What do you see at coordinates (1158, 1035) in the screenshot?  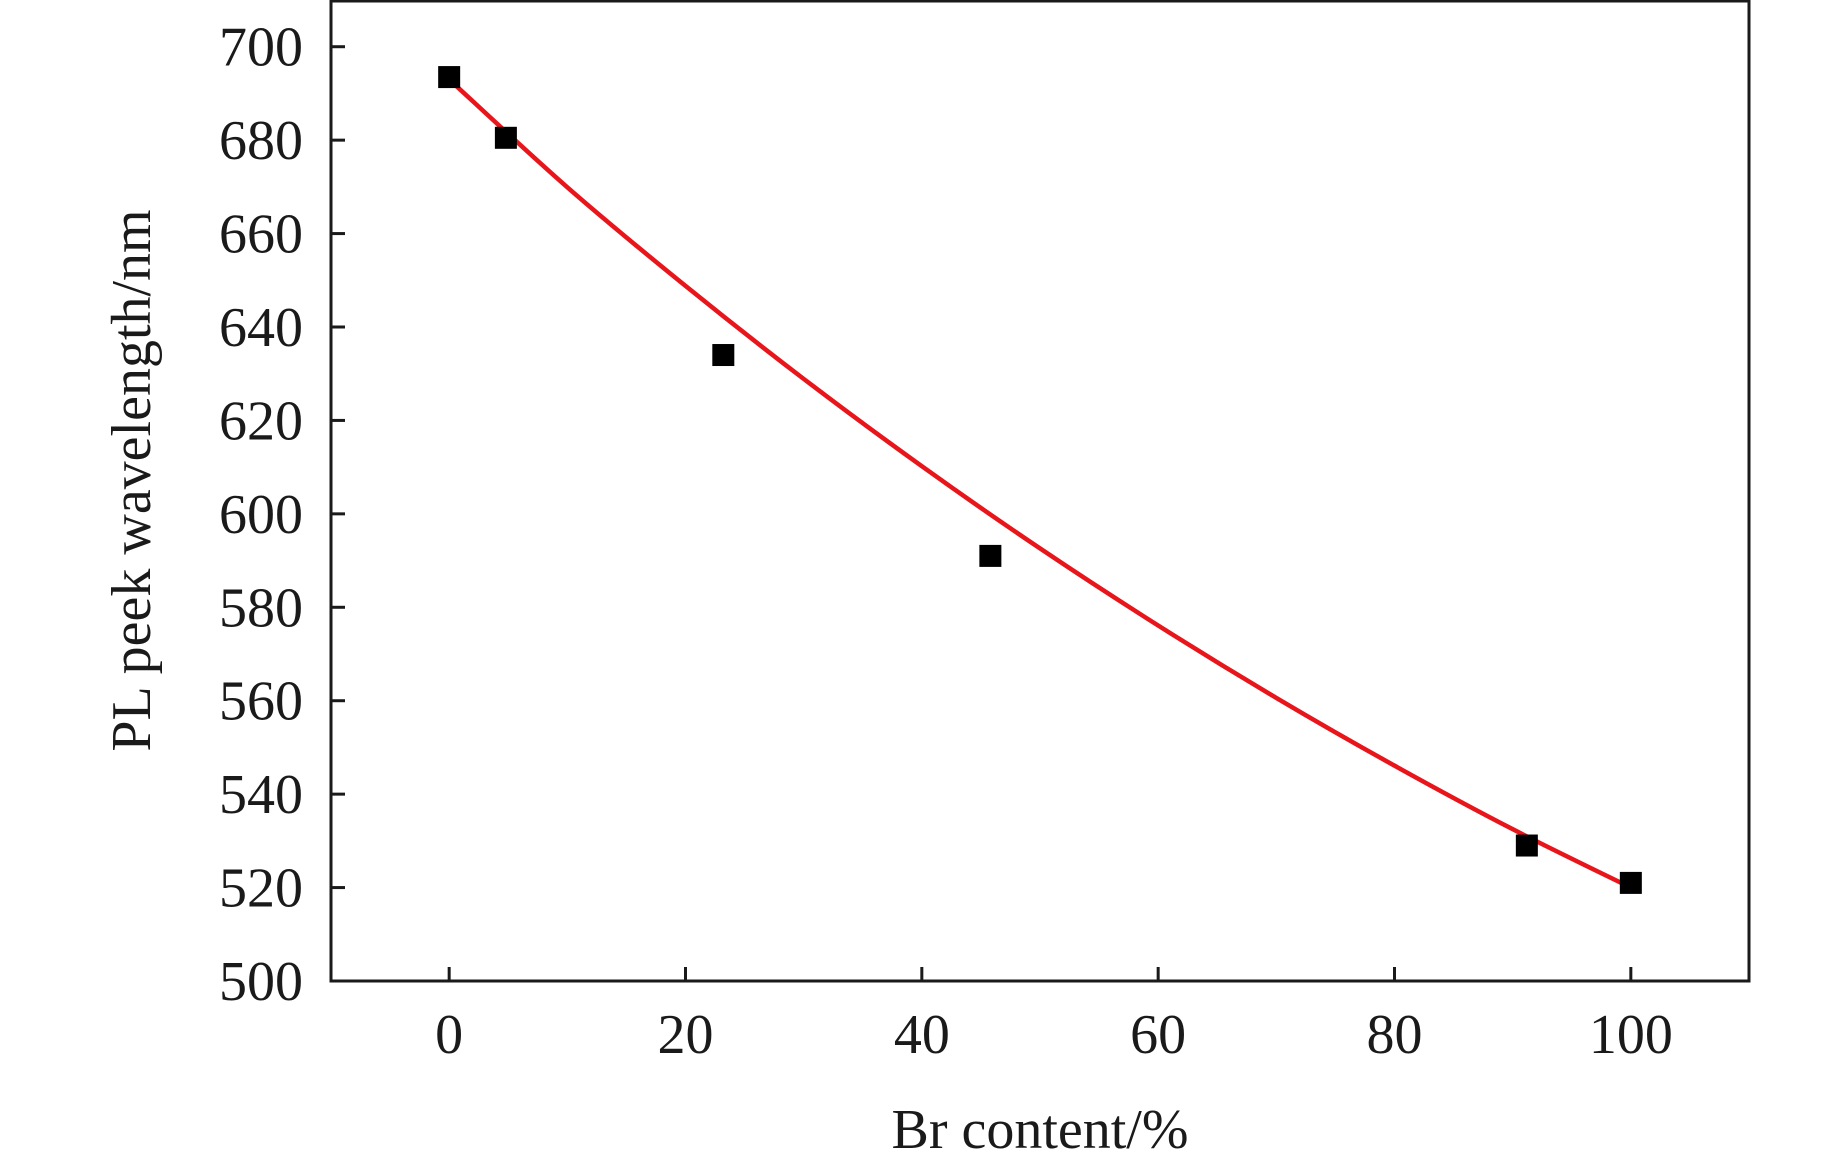 I see `x-tick-label: 60` at bounding box center [1158, 1035].